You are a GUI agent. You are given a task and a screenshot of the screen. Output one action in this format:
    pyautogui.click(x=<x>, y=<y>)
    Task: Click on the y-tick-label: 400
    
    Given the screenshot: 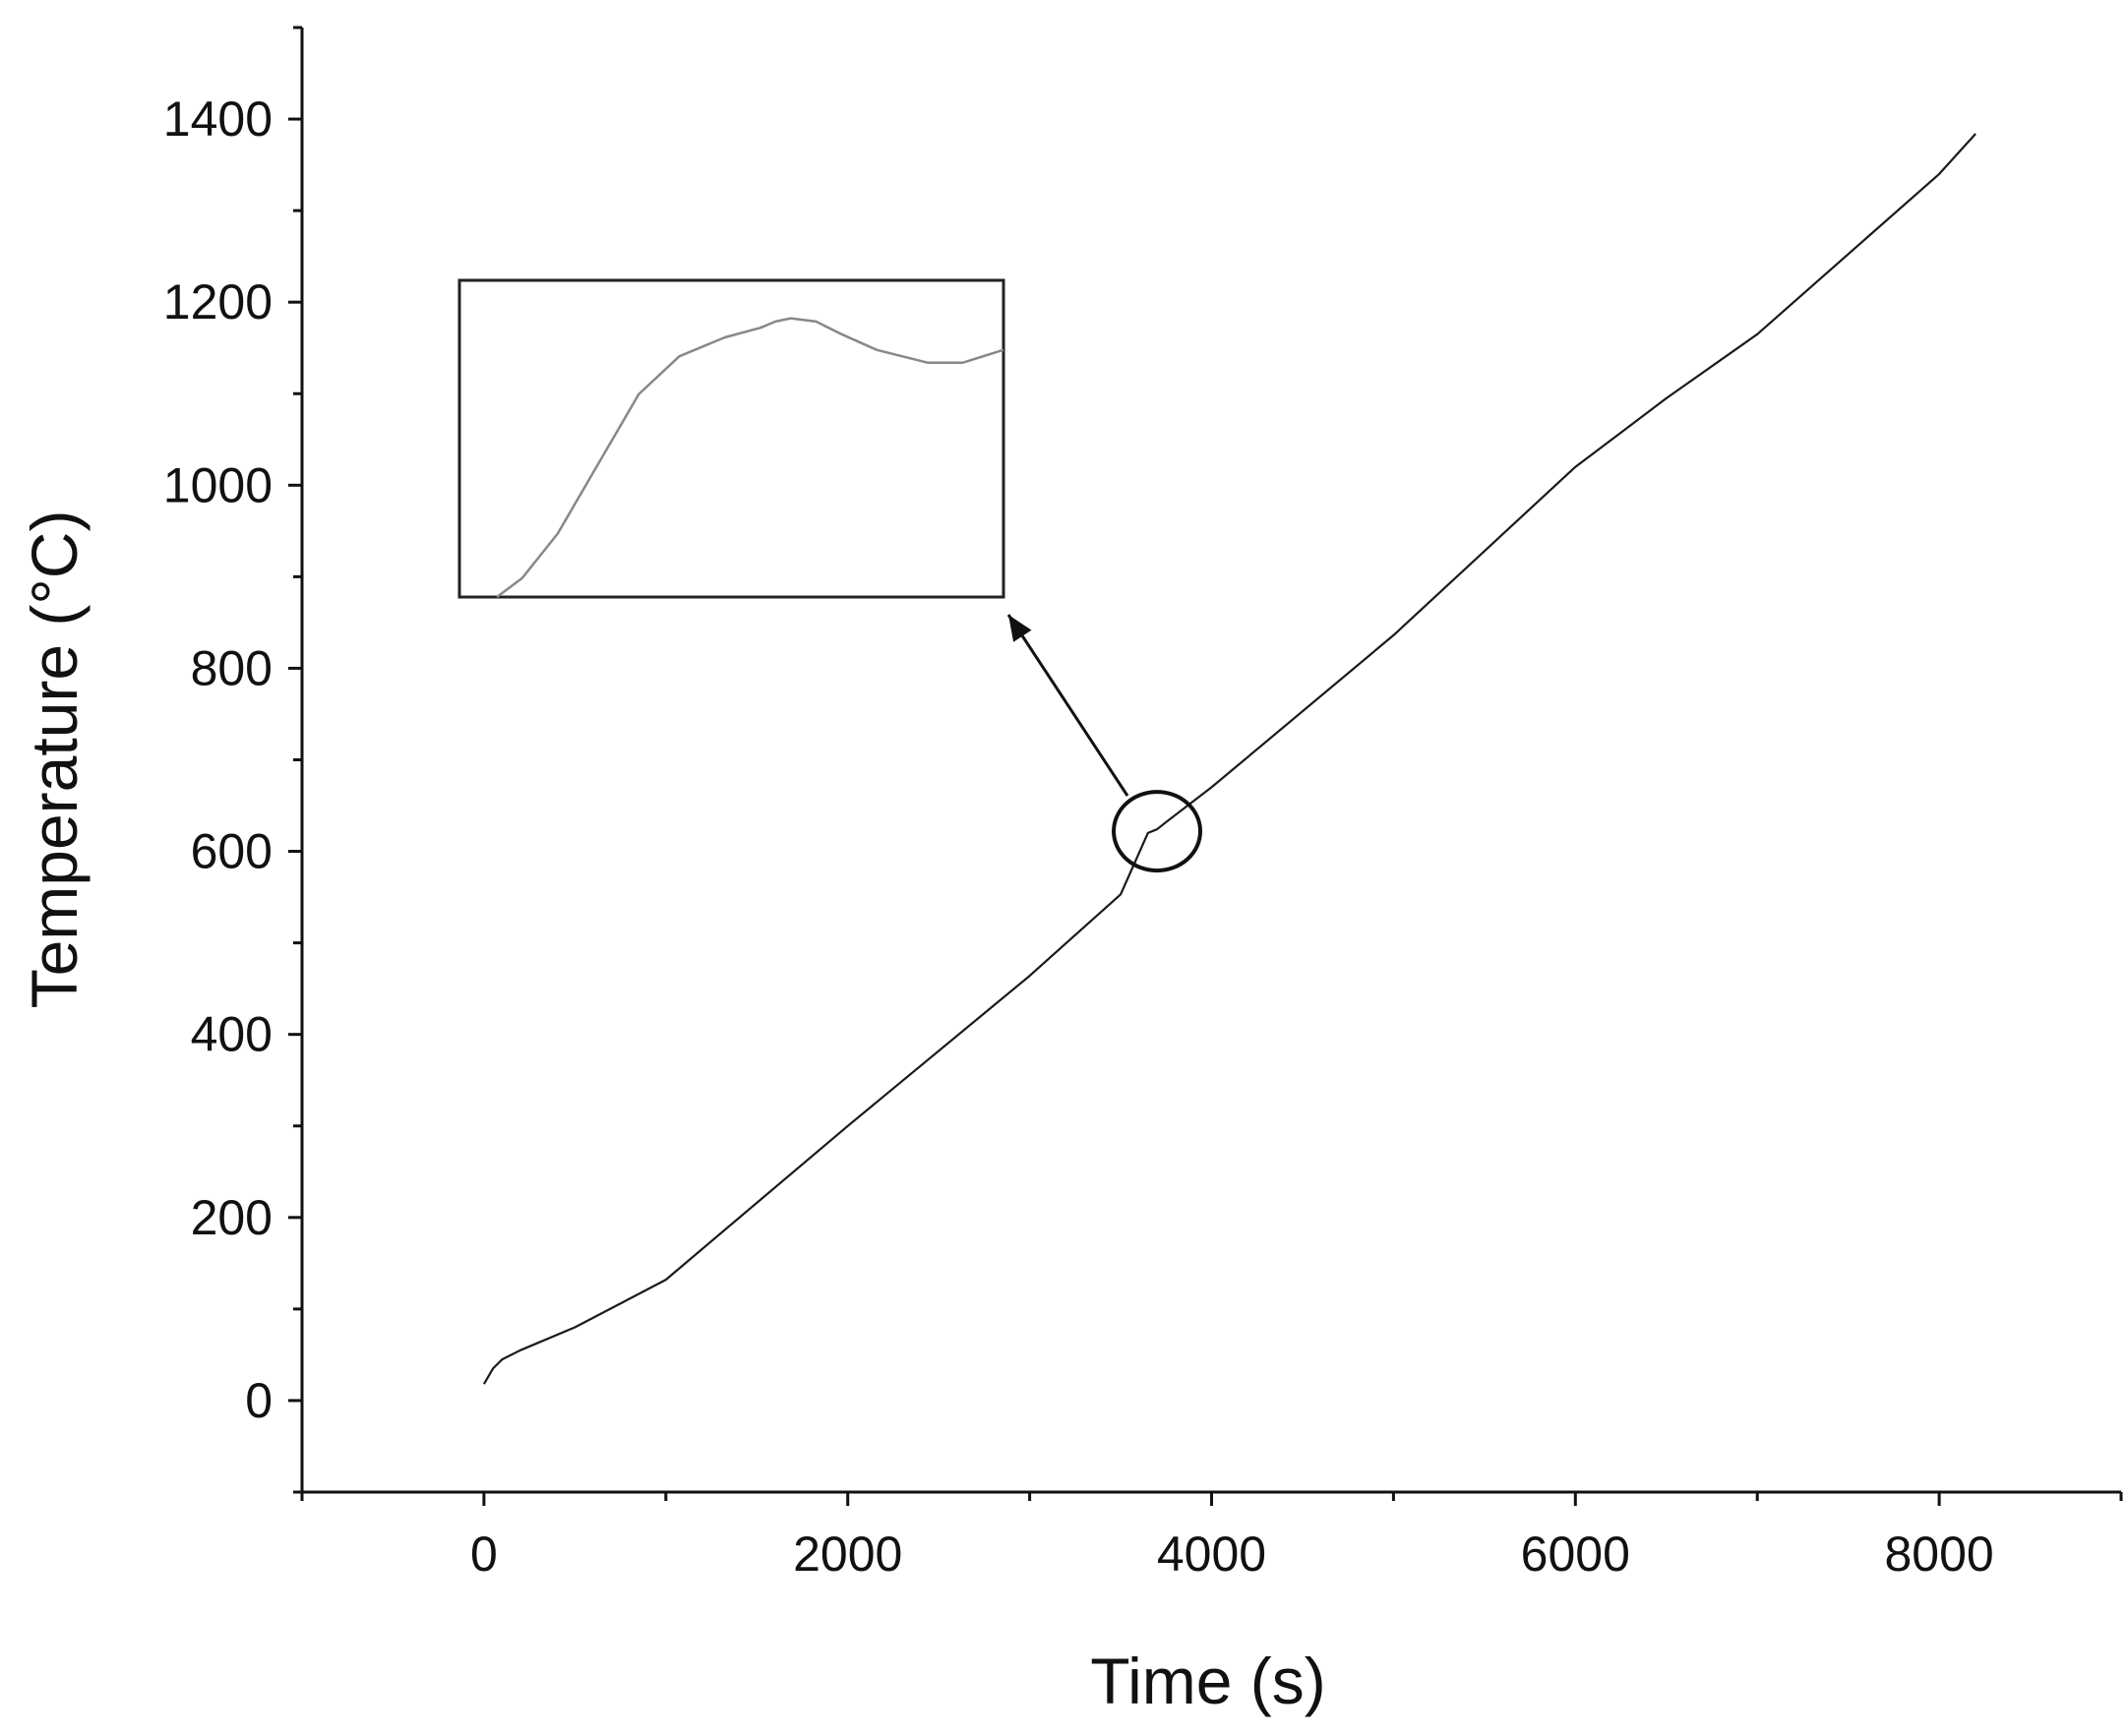 What is the action you would take?
    pyautogui.click(x=232, y=1034)
    